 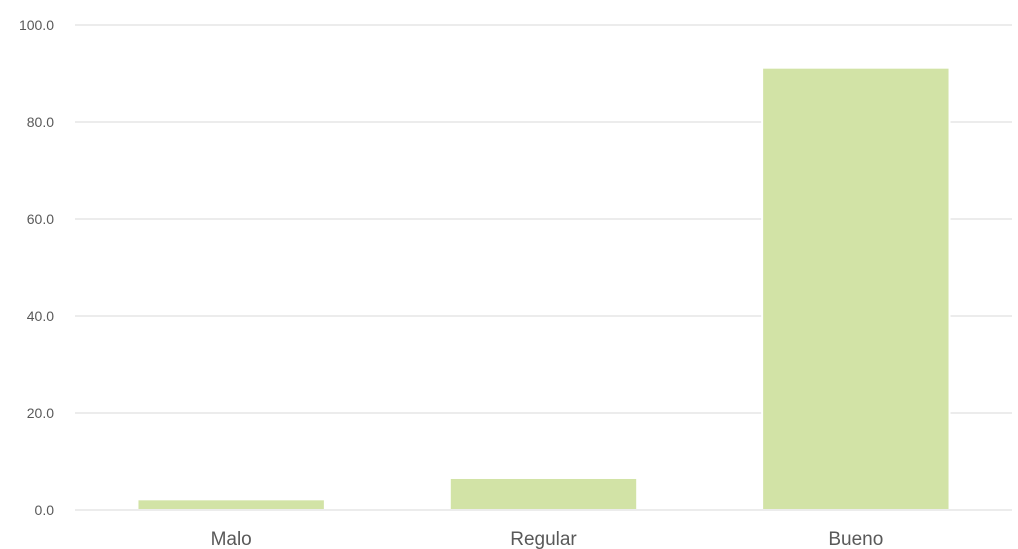 I want to click on y-tick-label: 80.0, so click(x=40, y=122).